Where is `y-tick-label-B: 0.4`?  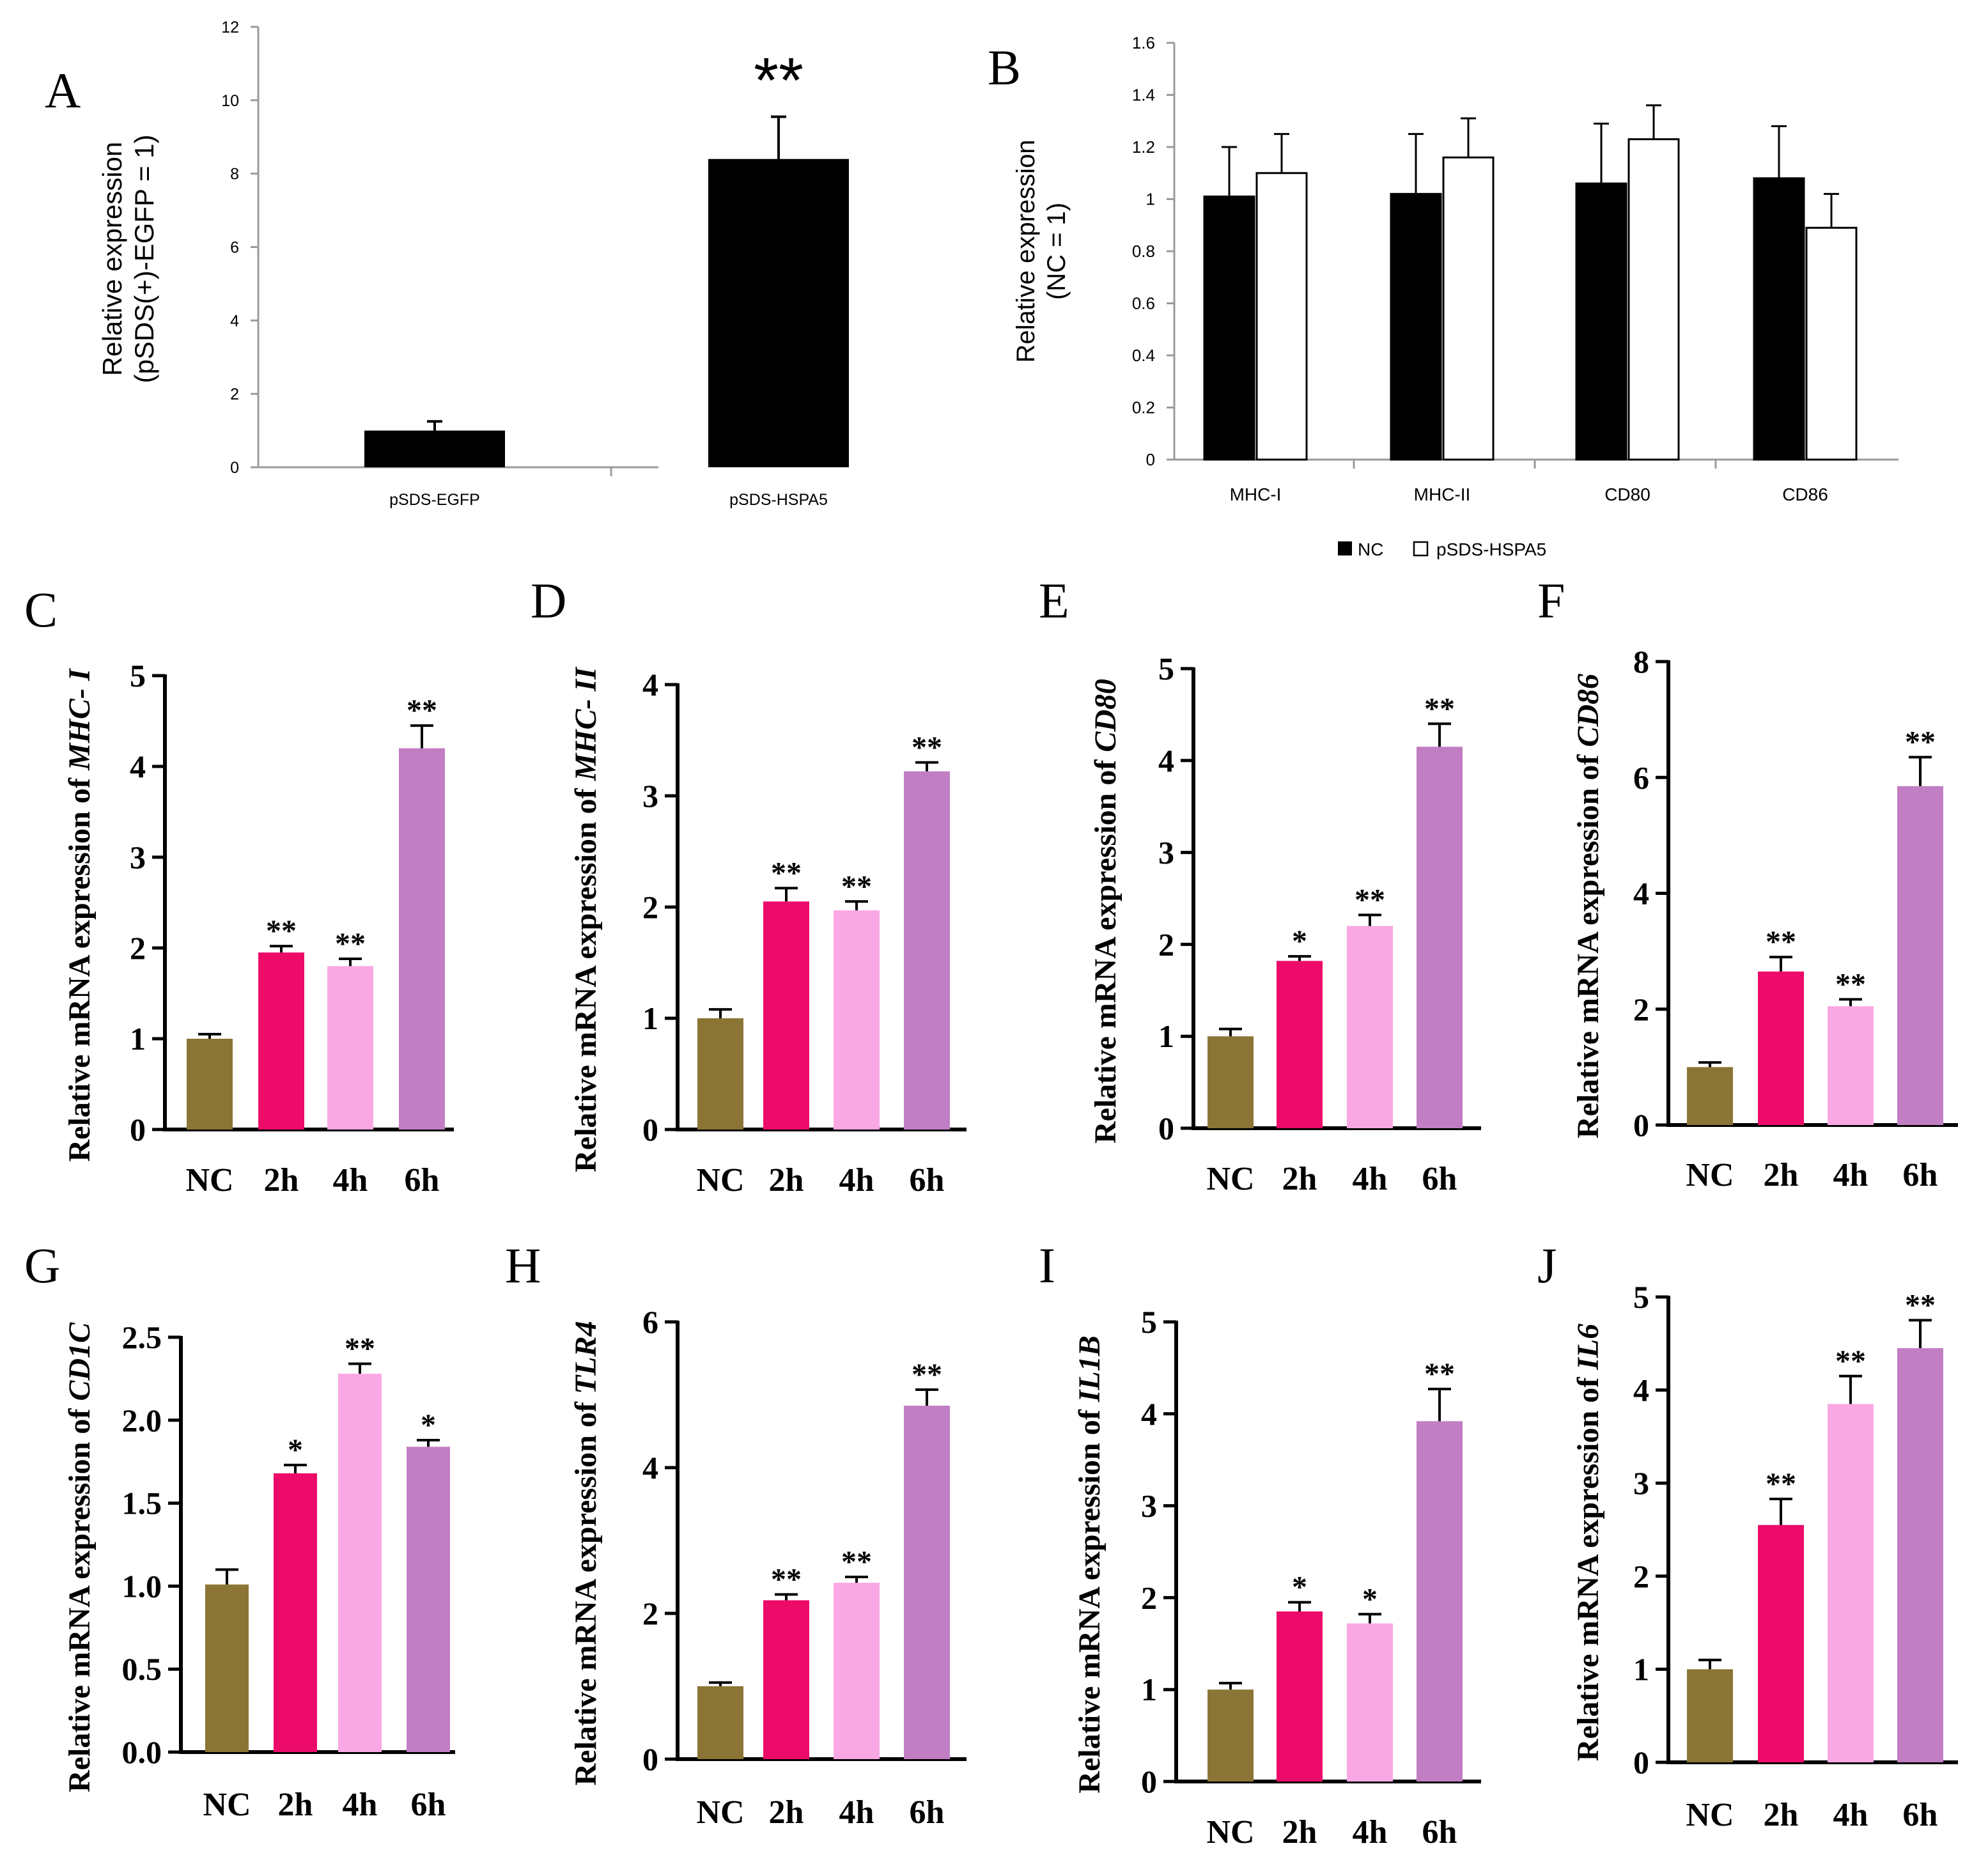 y-tick-label-B: 0.4 is located at coordinates (1143, 355).